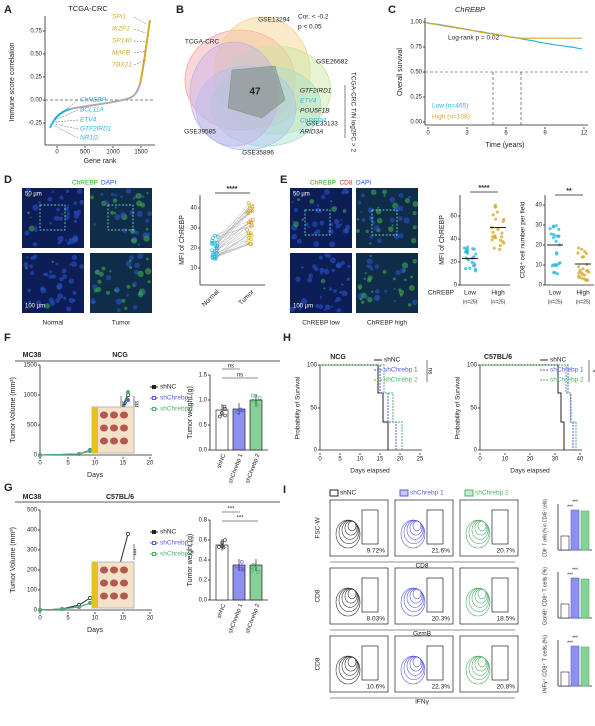 Image resolution: width=595 pixels, height=726 pixels. What do you see at coordinates (85, 153) in the screenshot?
I see `x-tick-label: 500` at bounding box center [85, 153].